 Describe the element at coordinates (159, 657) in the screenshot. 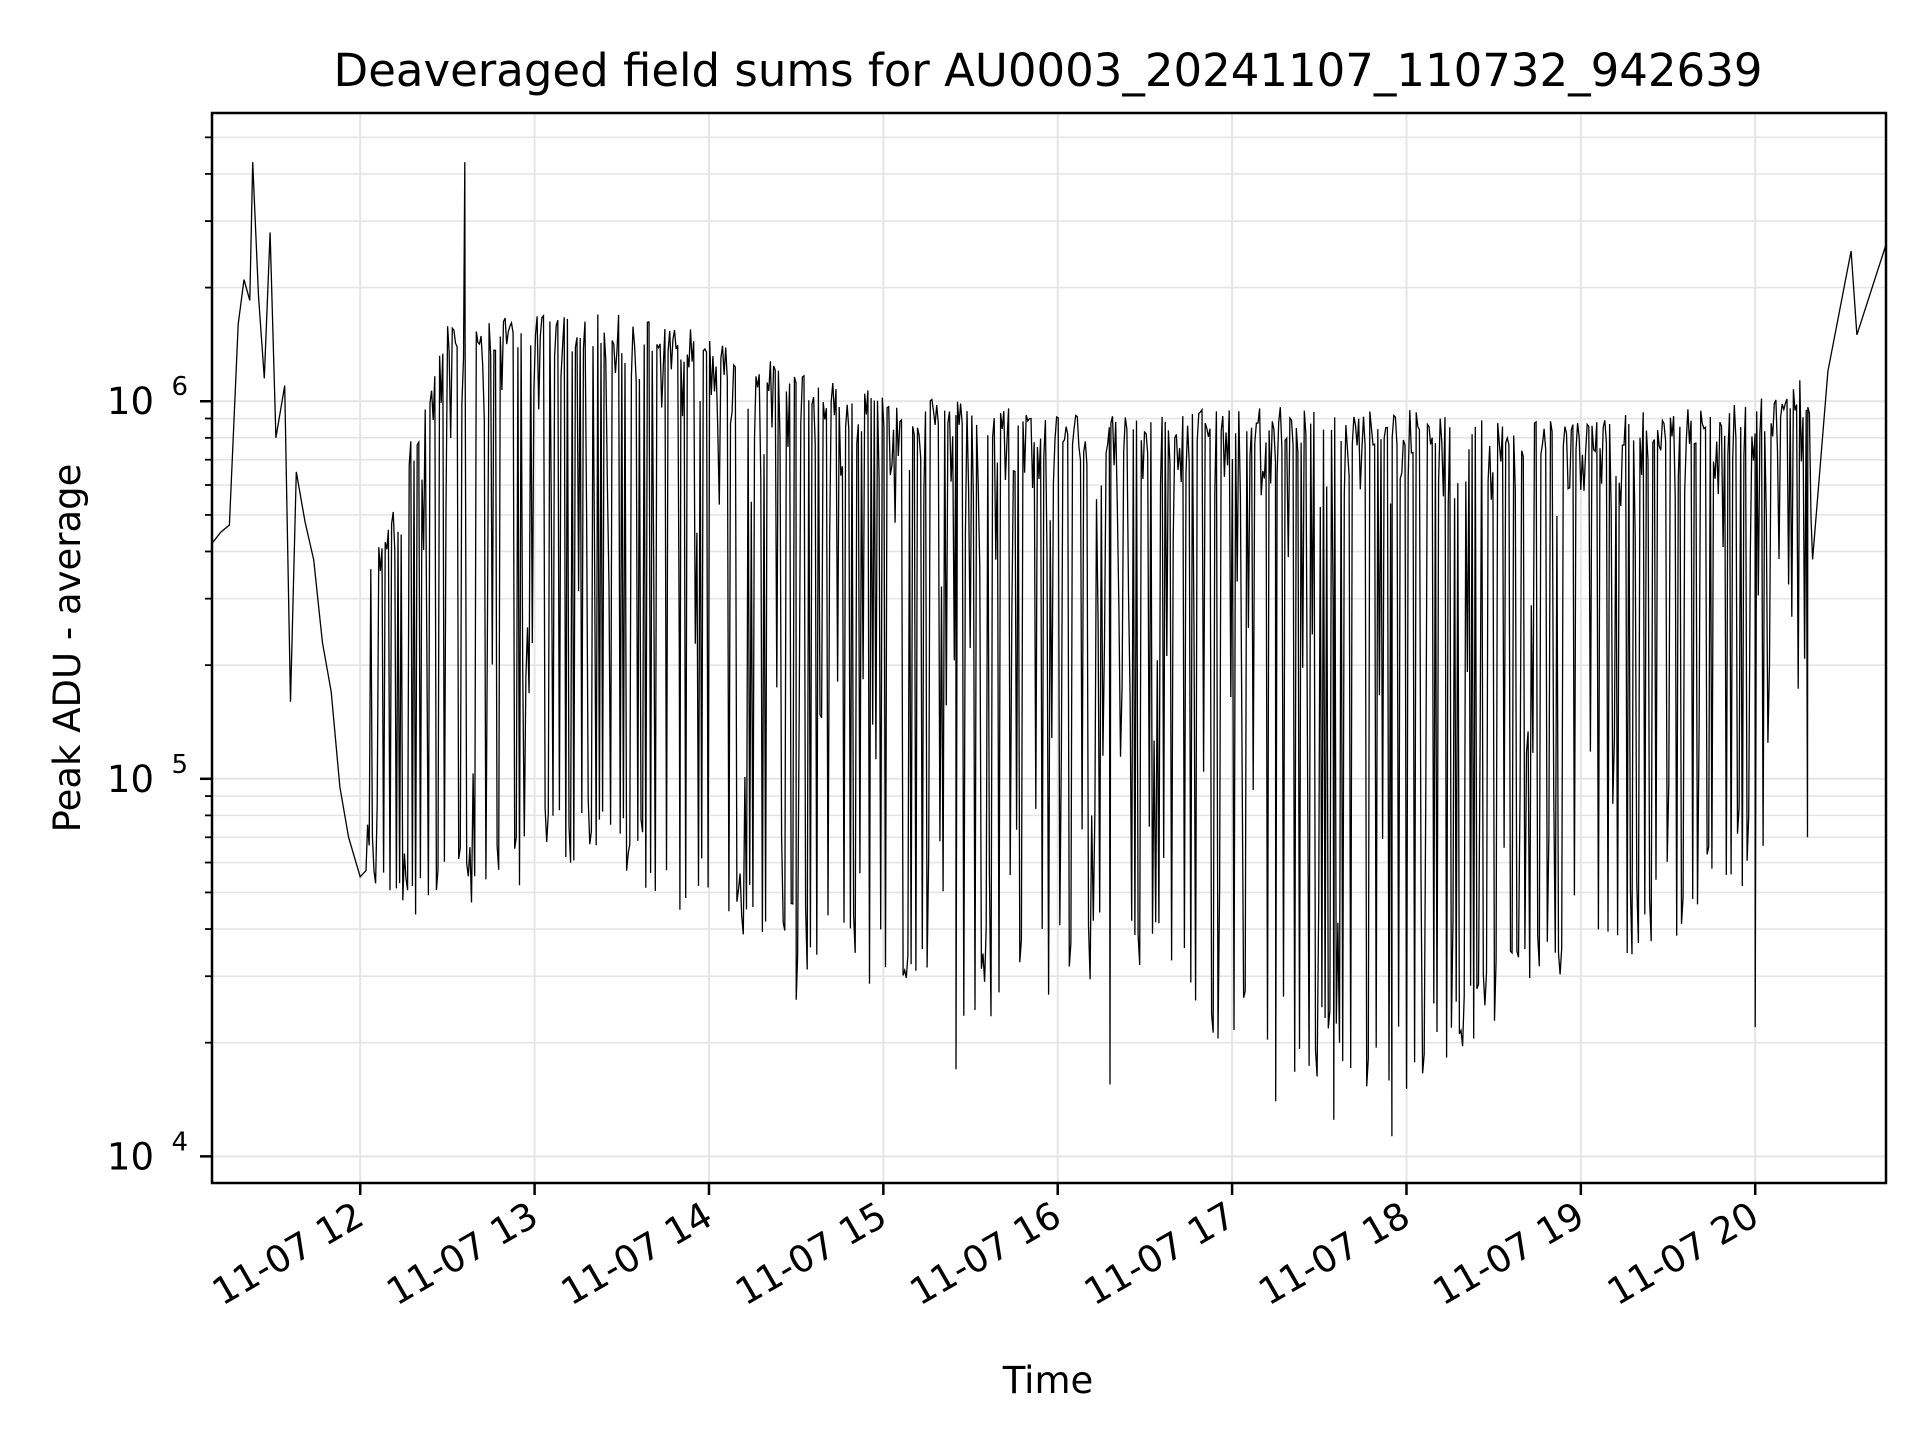

I see `y-axis: 10 4 10 5 10 6` at that location.